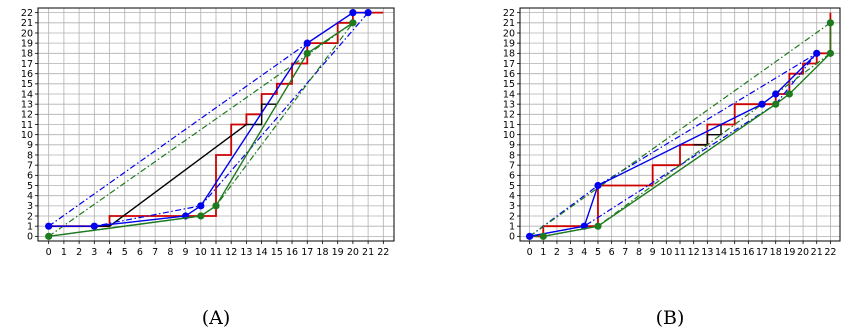  Describe the element at coordinates (292, 252) in the screenshot. I see `x-tick-label: 16` at that location.